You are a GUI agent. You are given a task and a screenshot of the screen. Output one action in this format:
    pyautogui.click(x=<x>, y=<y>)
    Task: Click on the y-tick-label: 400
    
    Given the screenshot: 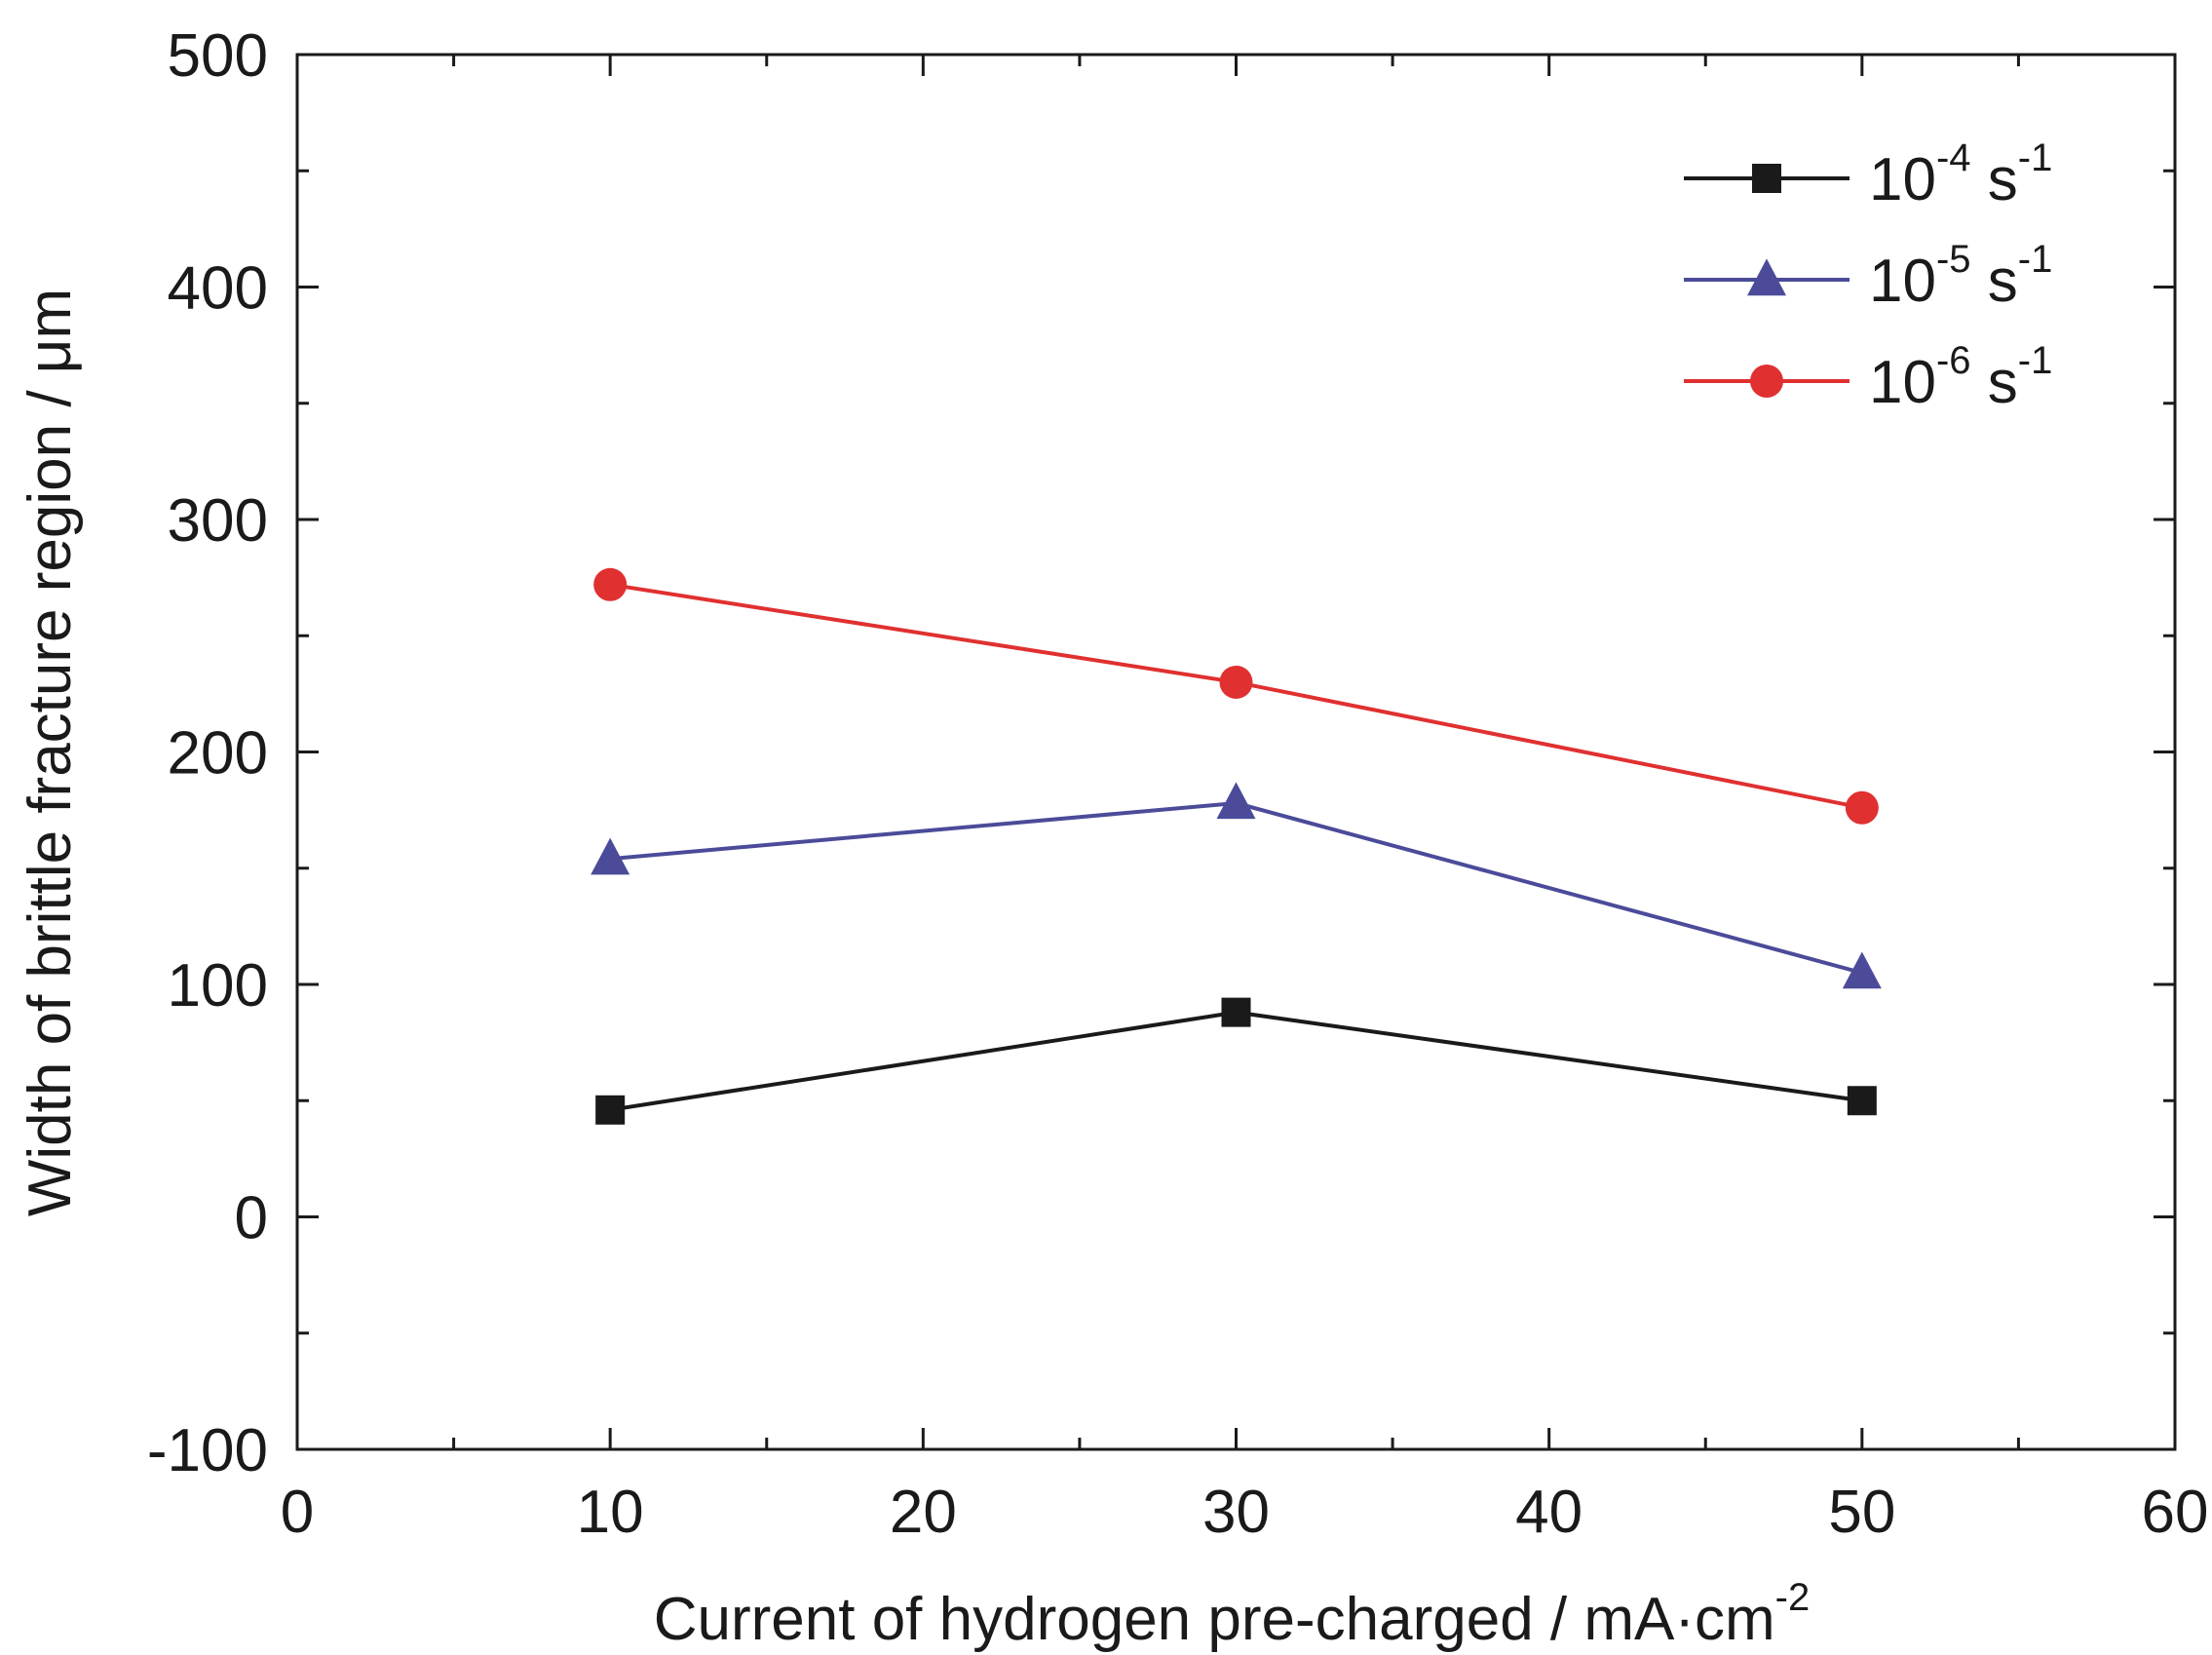 What is the action you would take?
    pyautogui.click(x=218, y=289)
    